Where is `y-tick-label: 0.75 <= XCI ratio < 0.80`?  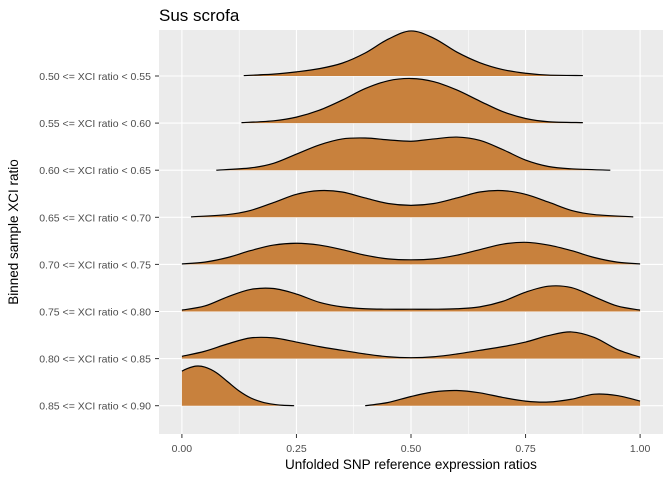 y-tick-label: 0.75 <= XCI ratio < 0.80 is located at coordinates (95, 313).